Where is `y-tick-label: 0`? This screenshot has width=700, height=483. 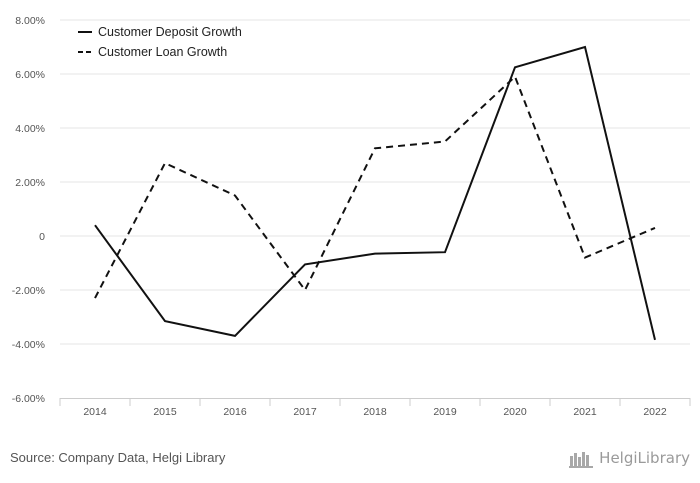
y-tick-label: 0 is located at coordinates (42, 237).